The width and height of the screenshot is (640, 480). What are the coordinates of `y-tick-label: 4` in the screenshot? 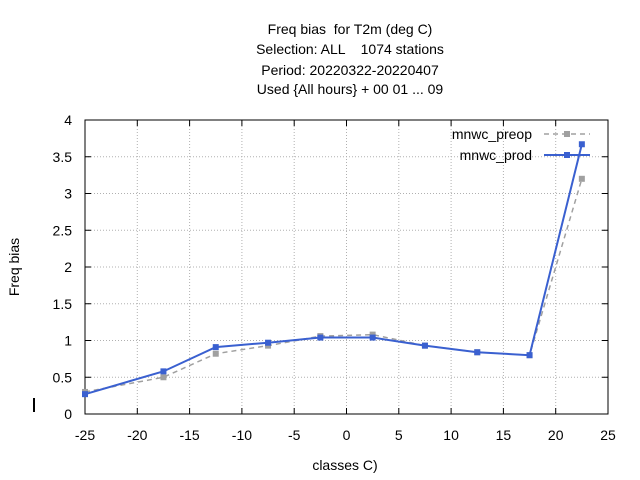 It's located at (68, 120).